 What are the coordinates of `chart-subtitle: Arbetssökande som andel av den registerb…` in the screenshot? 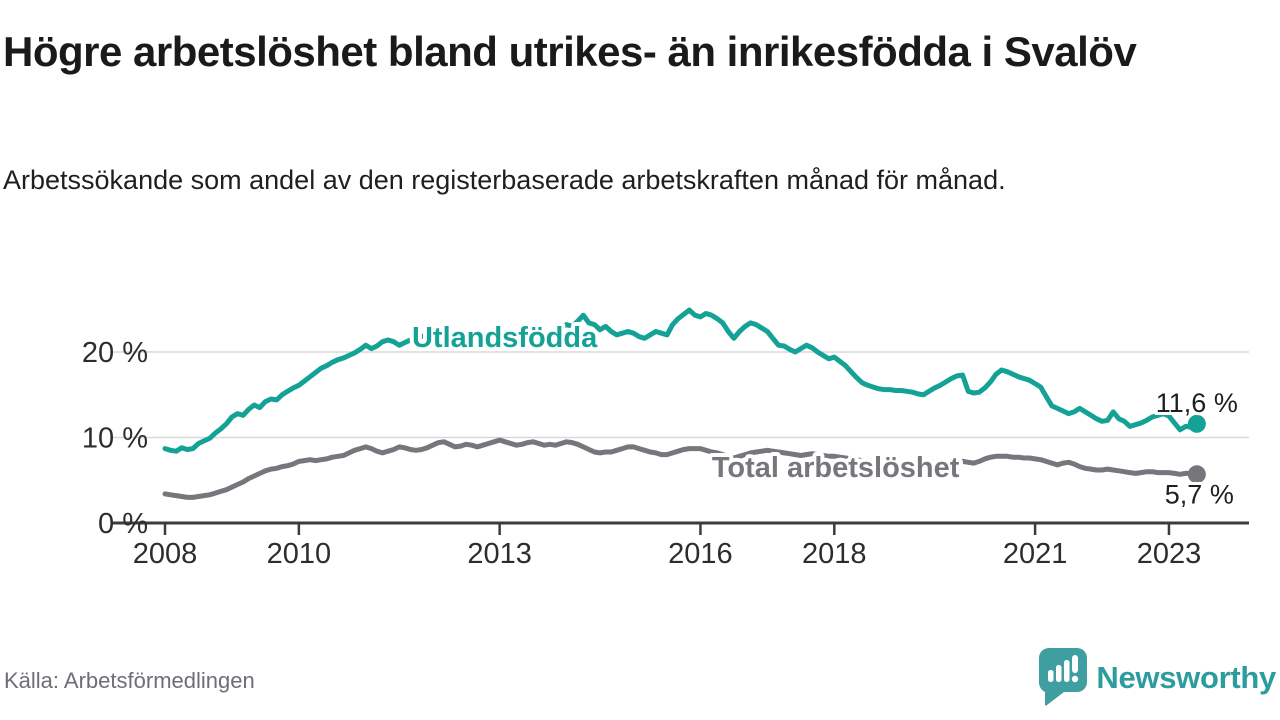 It's located at (504, 180).